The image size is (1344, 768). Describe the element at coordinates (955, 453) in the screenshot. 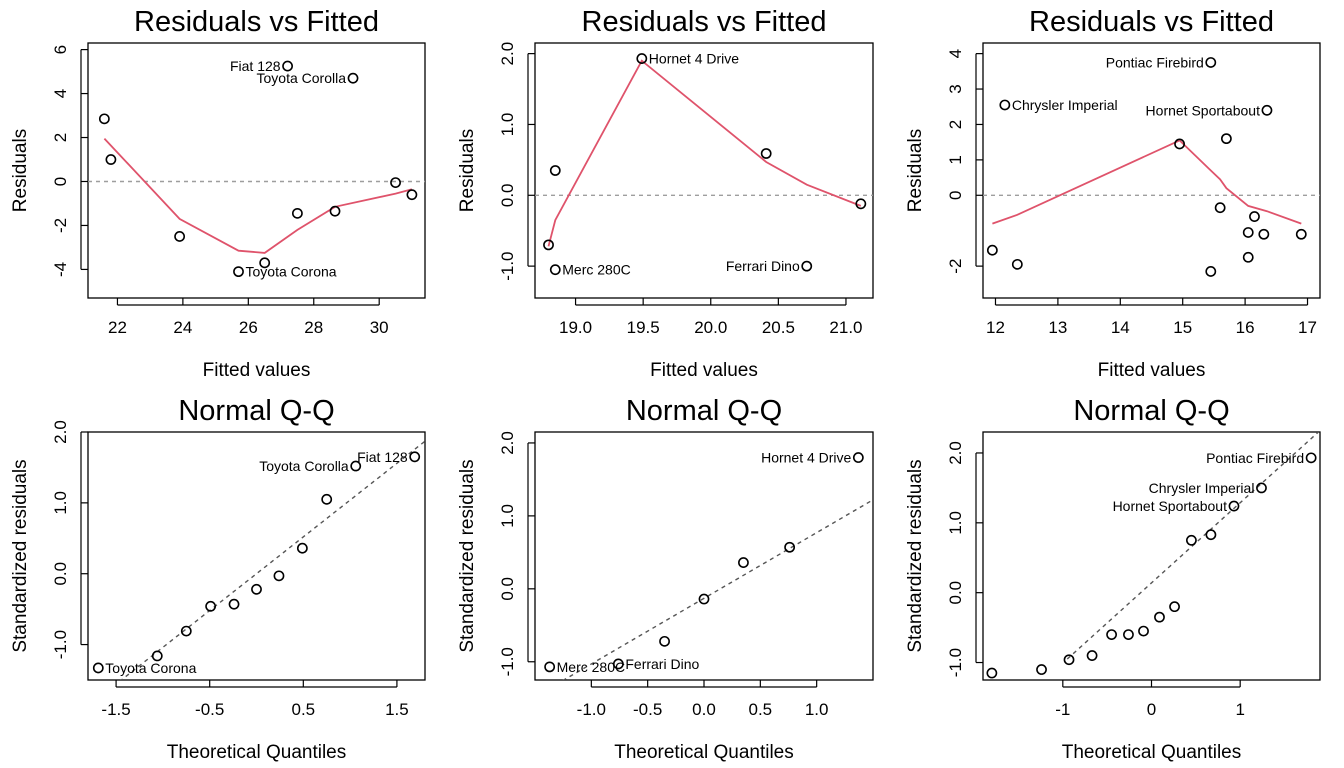

I see `y-tick-label: 2.0` at that location.